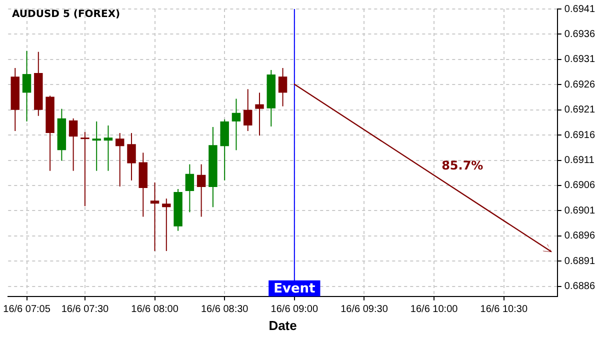 The height and width of the screenshot is (340, 600). Describe the element at coordinates (579, 160) in the screenshot. I see `y-tick-label: 0.6911` at that location.